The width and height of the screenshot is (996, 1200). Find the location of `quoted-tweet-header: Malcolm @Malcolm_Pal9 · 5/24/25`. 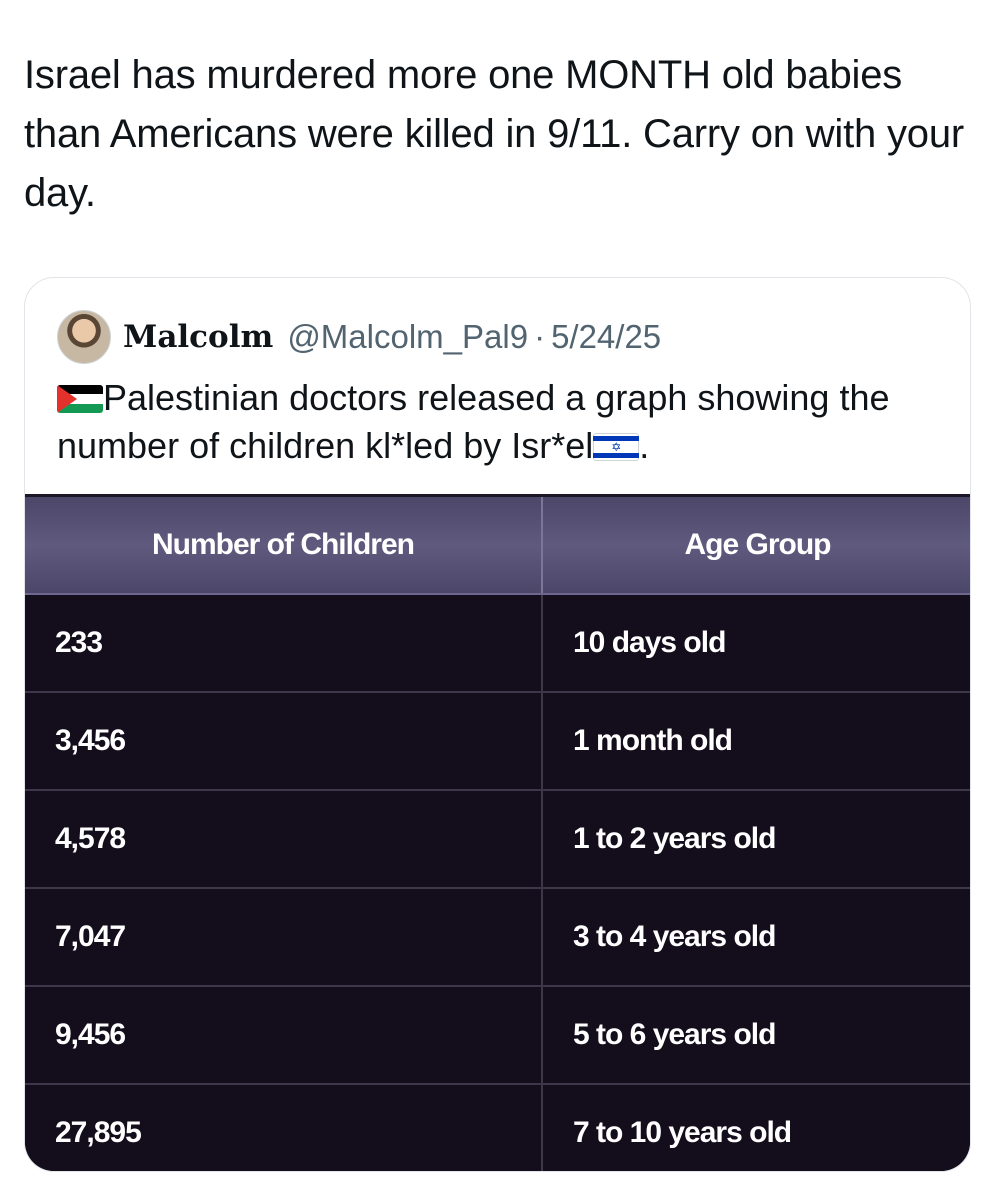

quoted-tweet-header: Malcolm @Malcolm_Pal9 · 5/24/25 is located at coordinates (359, 337).